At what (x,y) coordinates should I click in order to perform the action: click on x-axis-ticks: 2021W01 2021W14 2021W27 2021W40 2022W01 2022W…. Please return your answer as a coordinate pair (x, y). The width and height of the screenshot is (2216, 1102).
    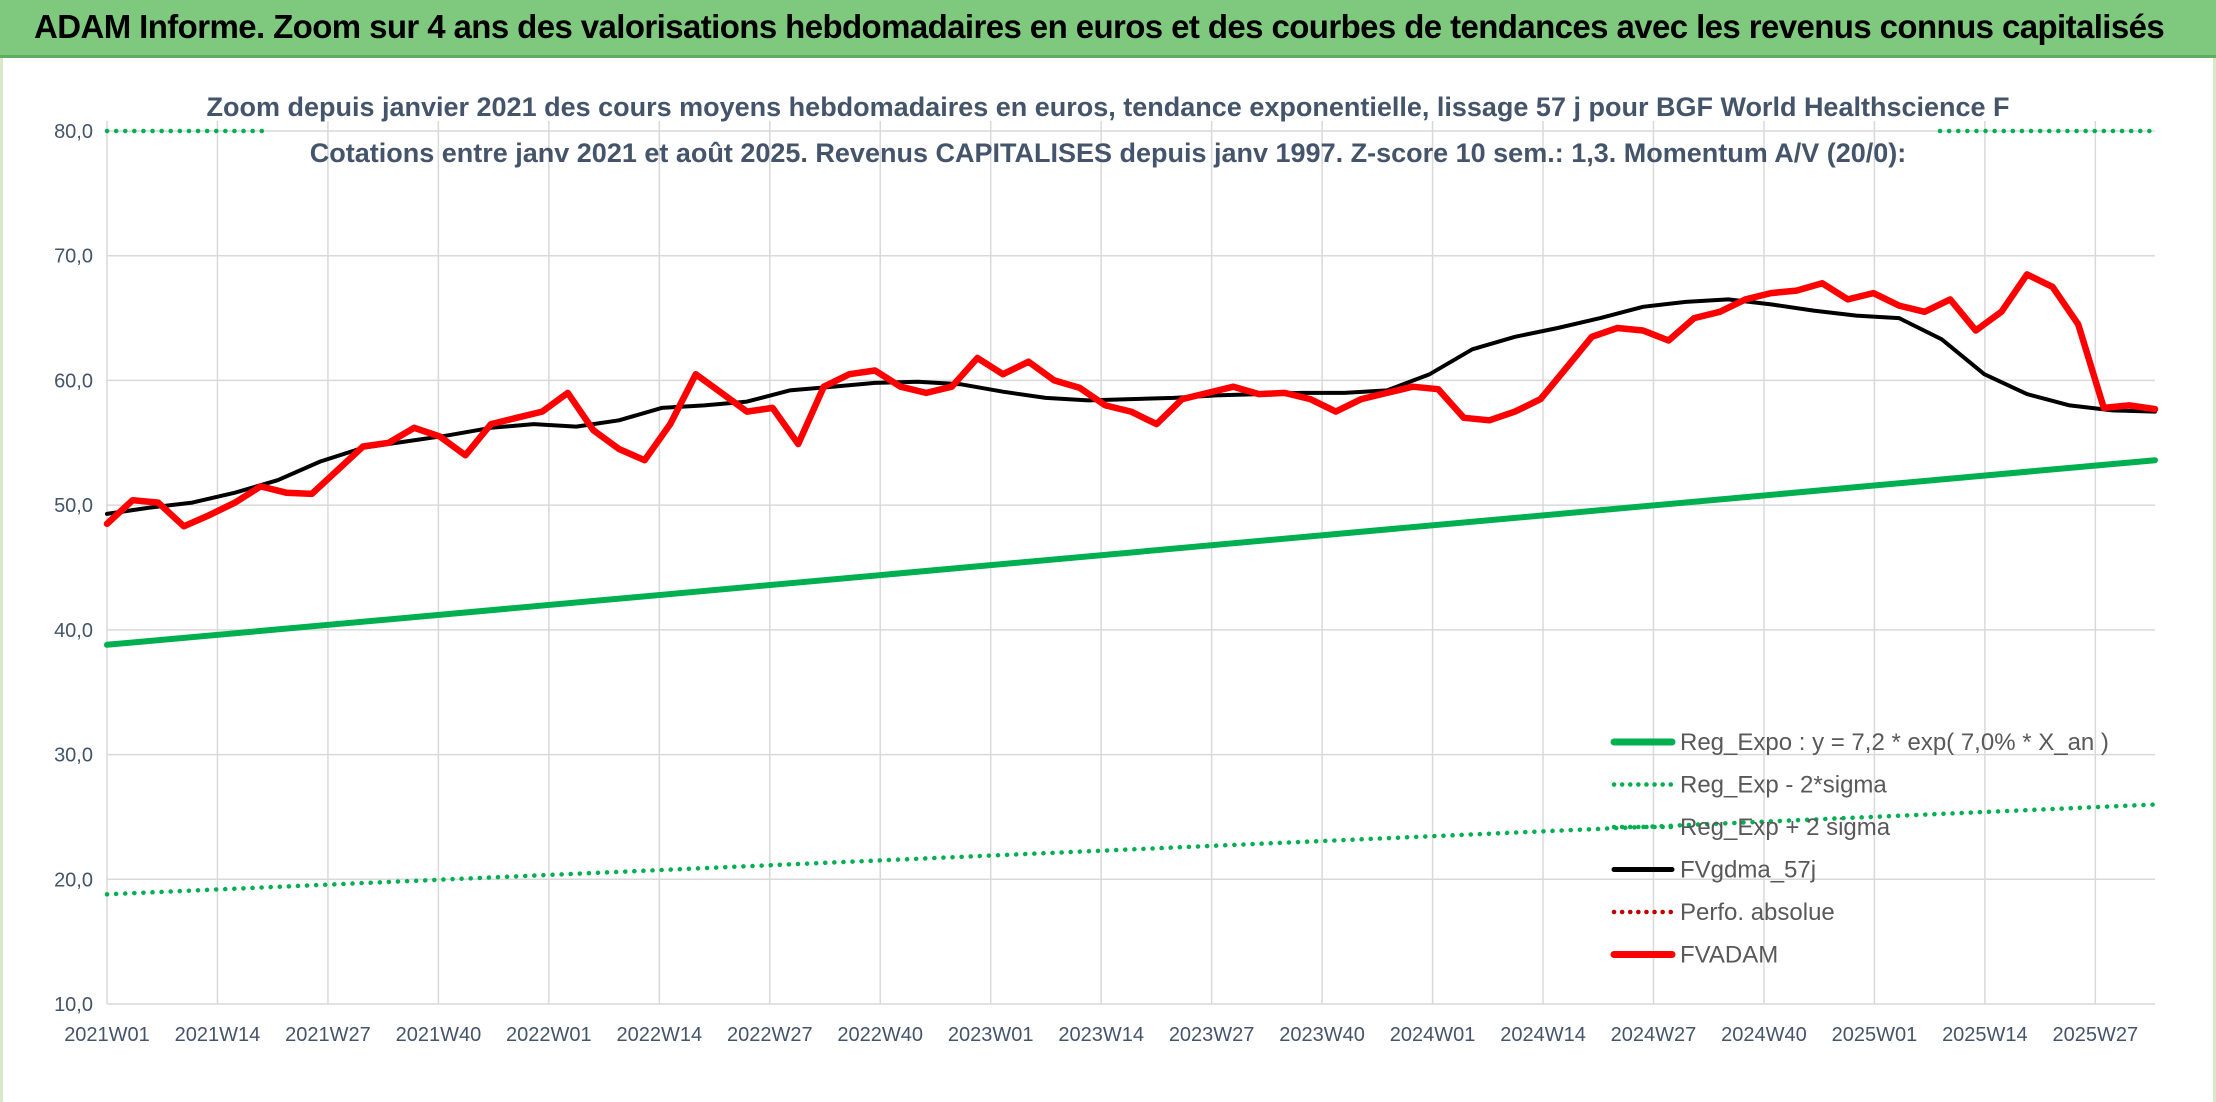
    Looking at the image, I should click on (1101, 1035).